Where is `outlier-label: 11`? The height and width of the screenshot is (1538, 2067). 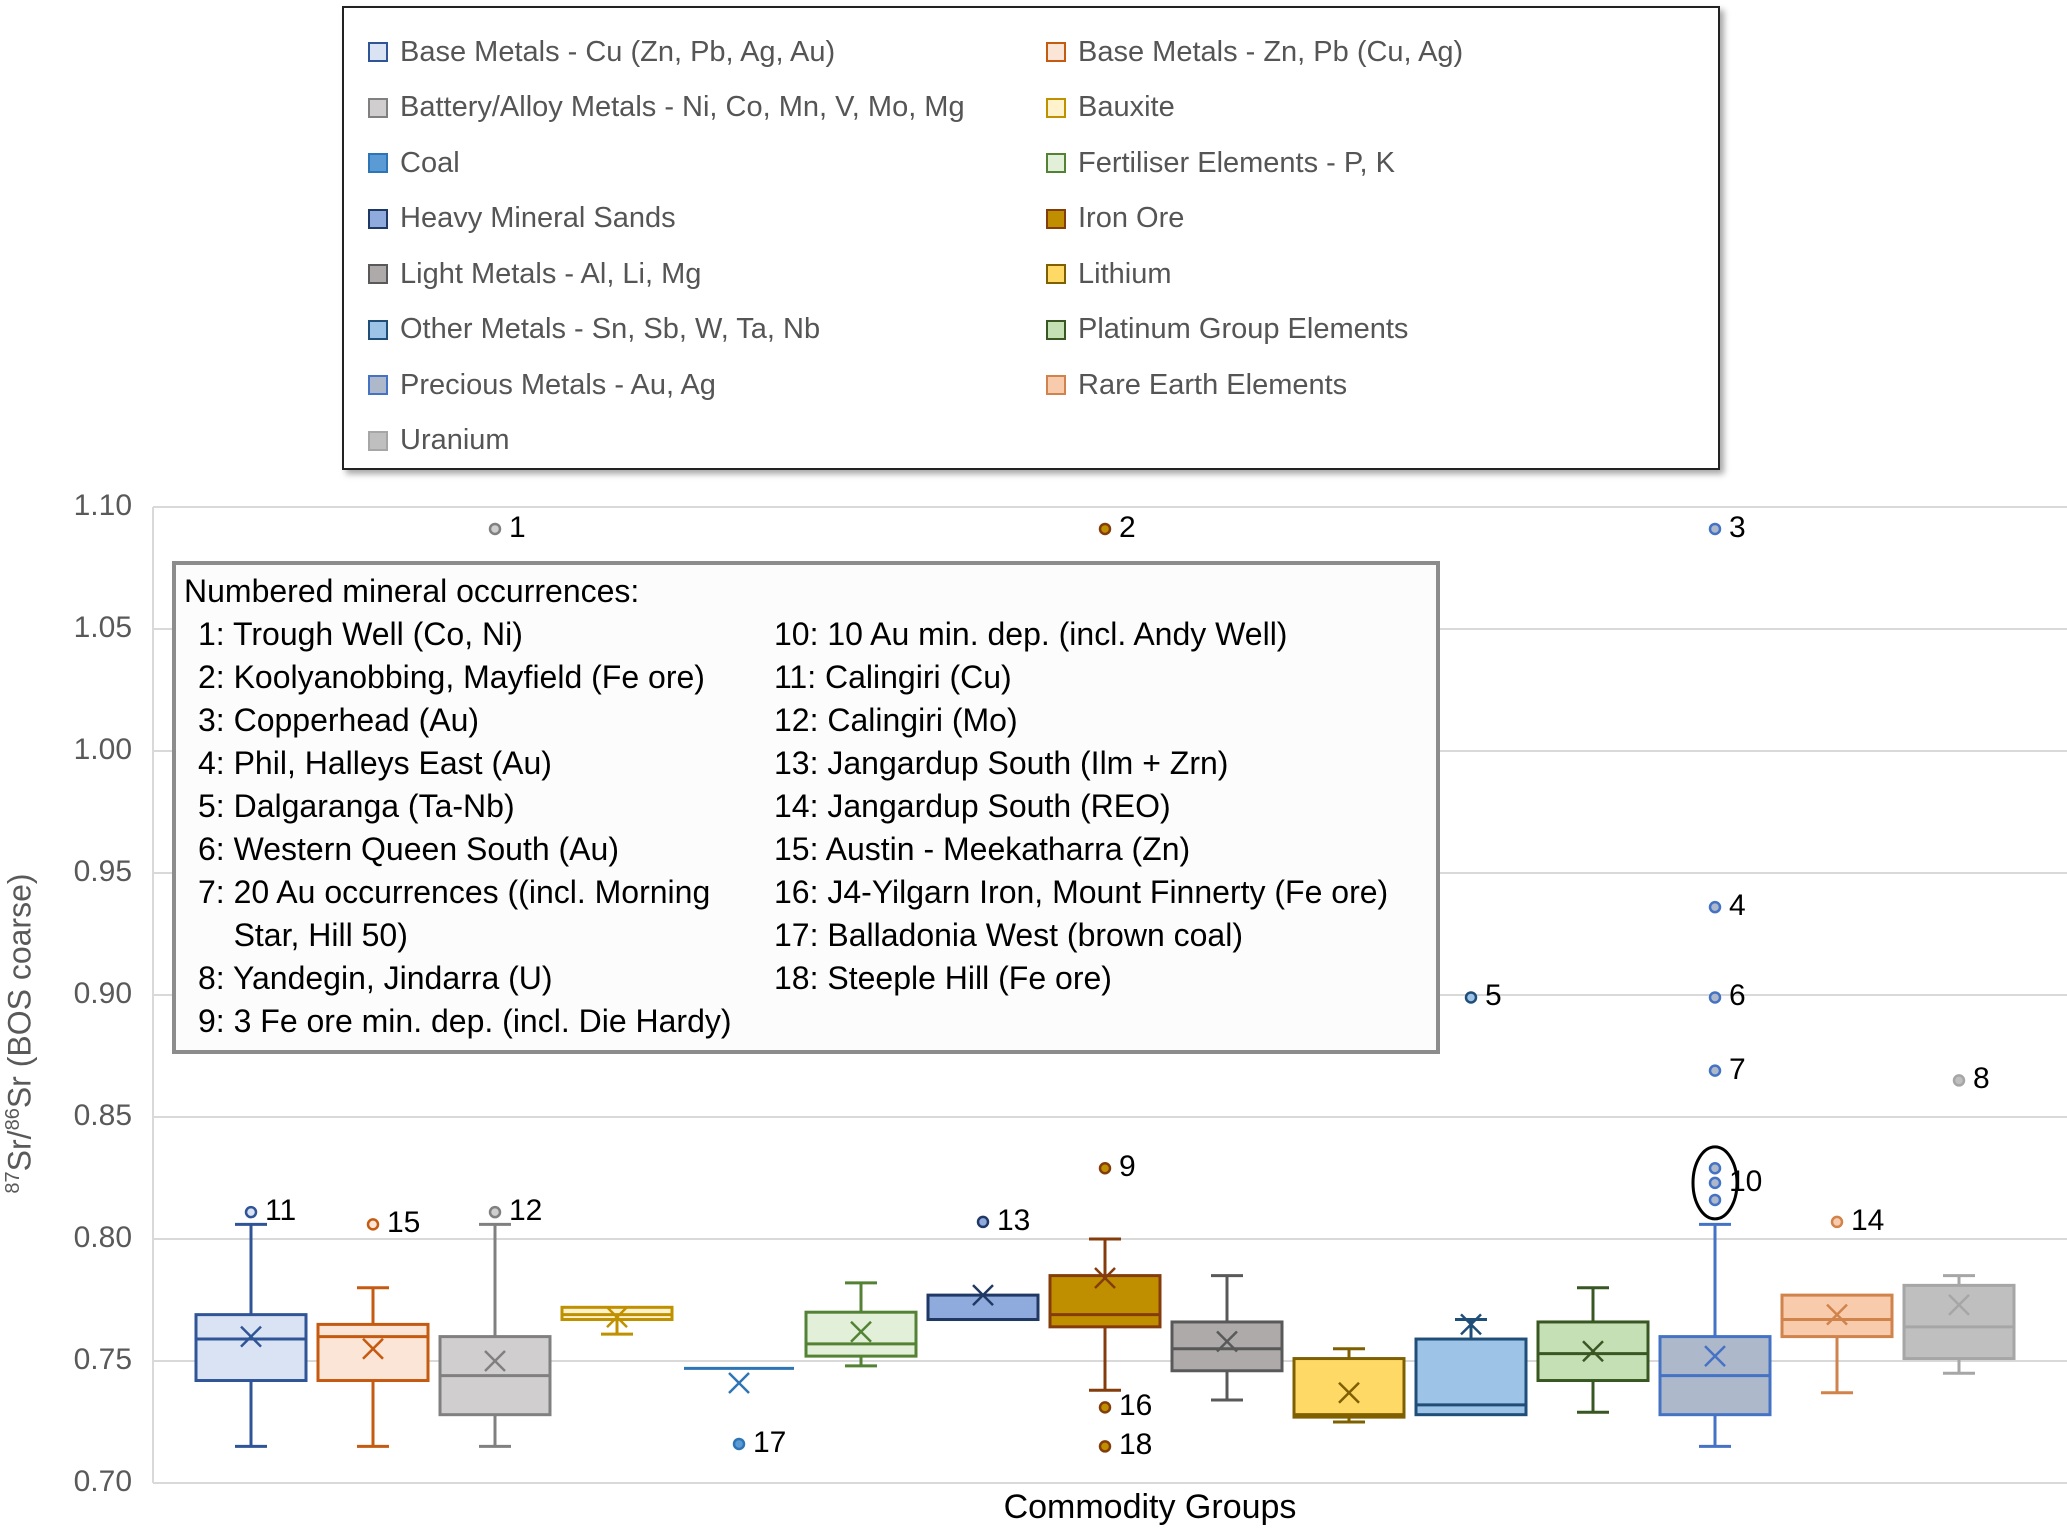
outlier-label: 11 is located at coordinates (281, 1211).